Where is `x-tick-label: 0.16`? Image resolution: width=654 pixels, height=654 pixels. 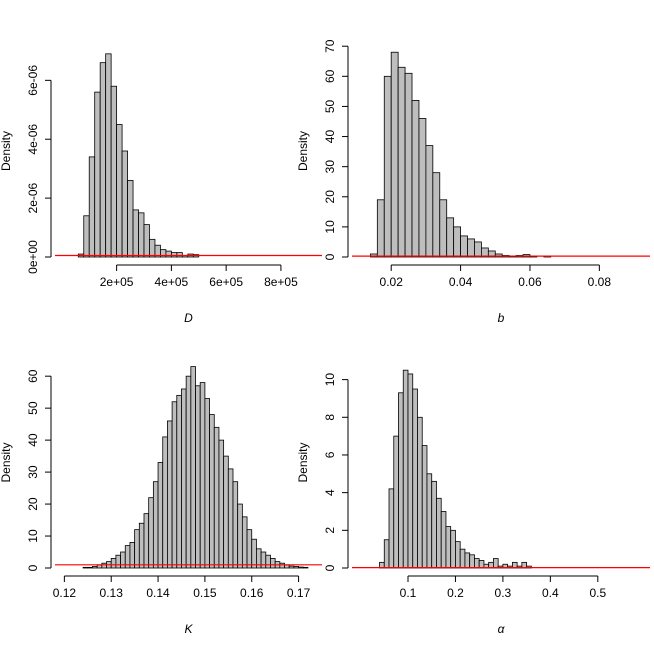
x-tick-label: 0.16 is located at coordinates (252, 593).